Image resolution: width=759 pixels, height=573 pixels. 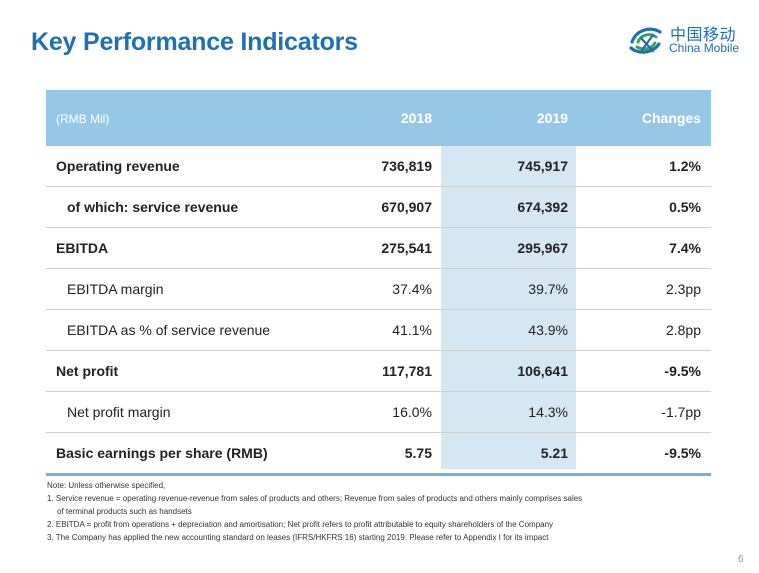 I want to click on cell-change: 1.2%, so click(x=685, y=166).